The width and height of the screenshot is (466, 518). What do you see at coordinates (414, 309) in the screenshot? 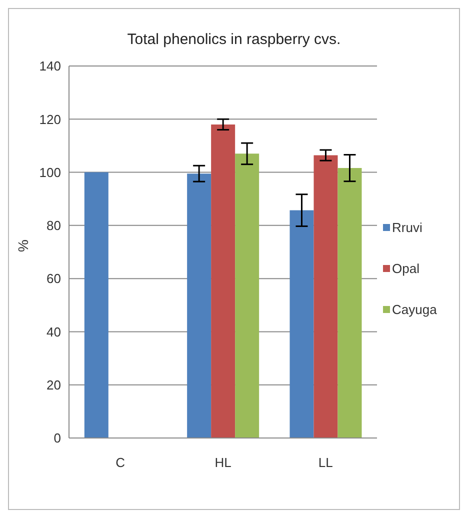
I see `legend-label: Cayuga` at bounding box center [414, 309].